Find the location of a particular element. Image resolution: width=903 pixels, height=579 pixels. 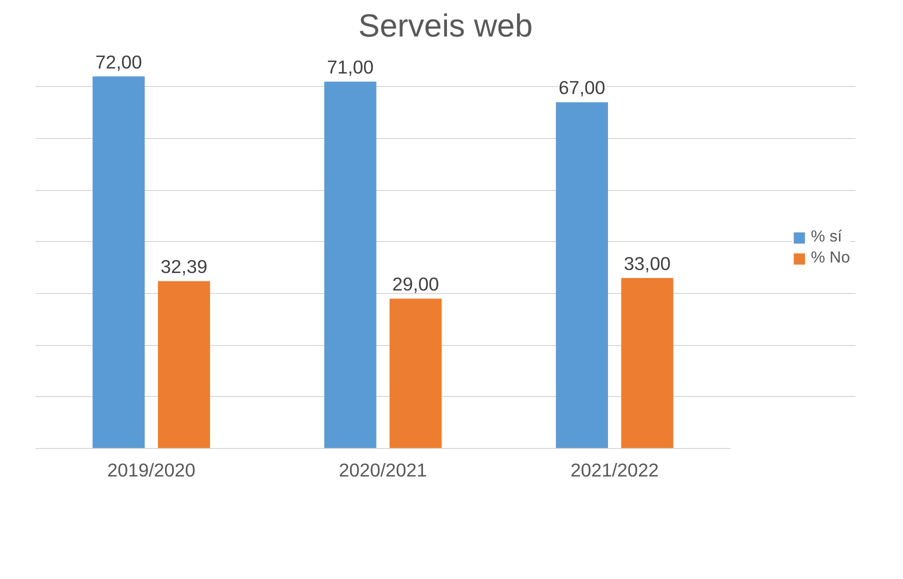

chart-title: Serveis web is located at coordinates (445, 26).